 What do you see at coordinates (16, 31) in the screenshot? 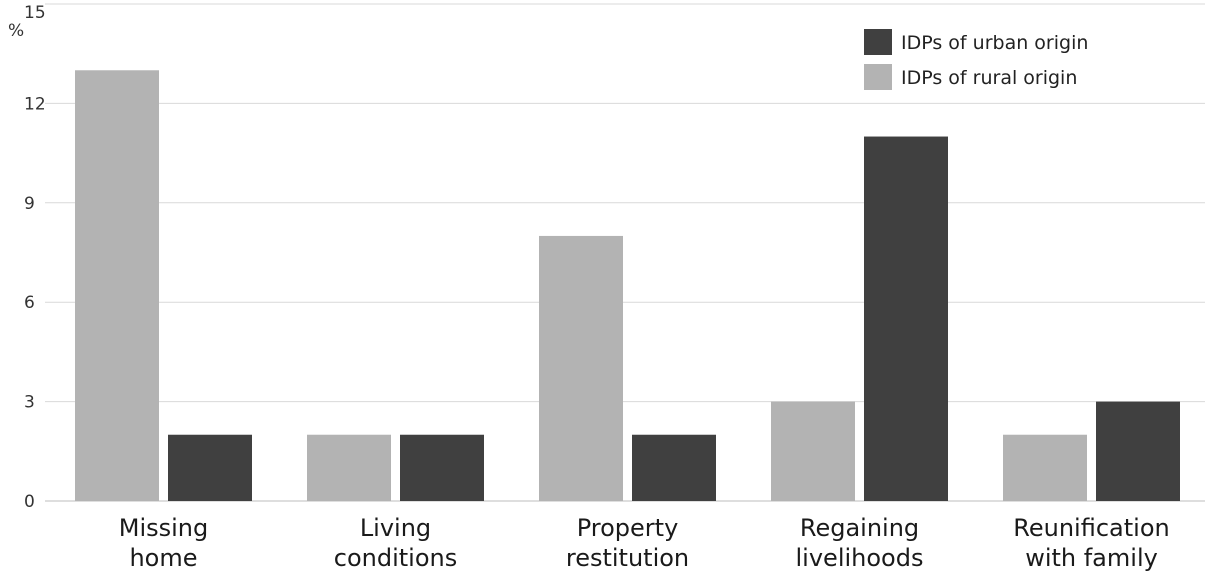
I see `y-axis-unit-label: %` at bounding box center [16, 31].